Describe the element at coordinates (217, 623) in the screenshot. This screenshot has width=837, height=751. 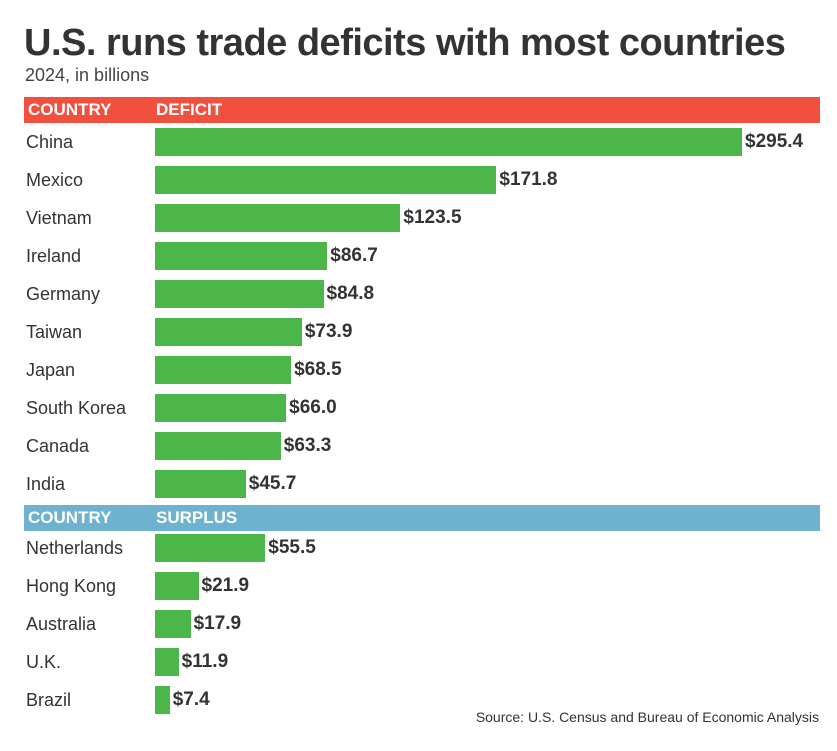
I see `data-label: $17.9` at that location.